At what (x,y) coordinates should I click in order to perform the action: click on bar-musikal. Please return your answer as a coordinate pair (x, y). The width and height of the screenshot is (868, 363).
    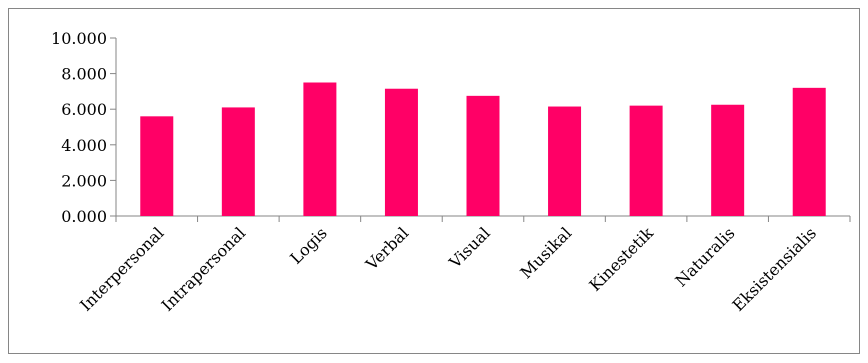
    Looking at the image, I should click on (565, 161).